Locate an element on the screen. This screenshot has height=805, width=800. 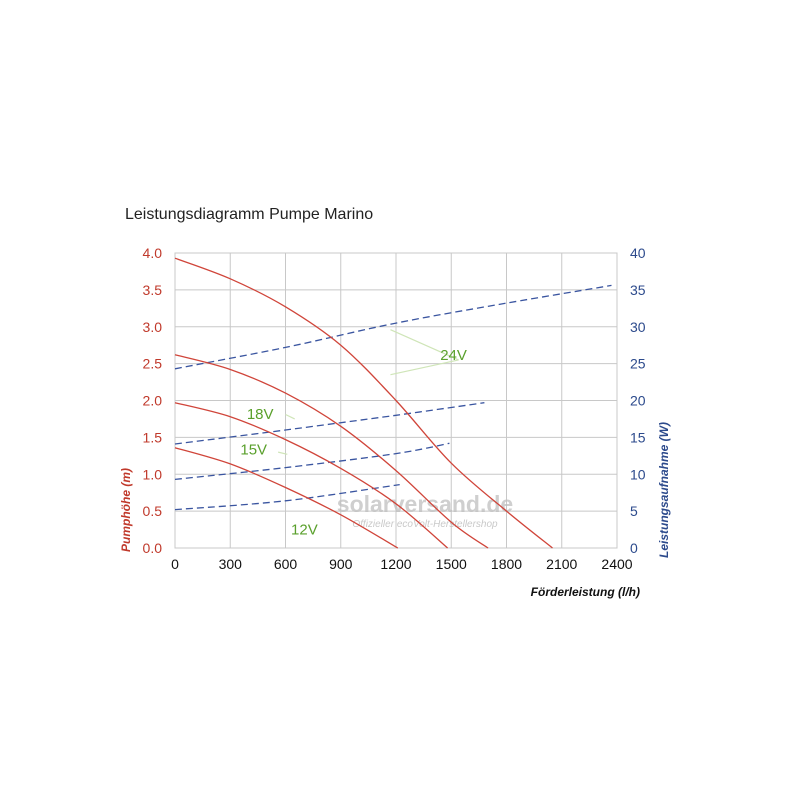
annotation-leader-18v is located at coordinates (290, 416).